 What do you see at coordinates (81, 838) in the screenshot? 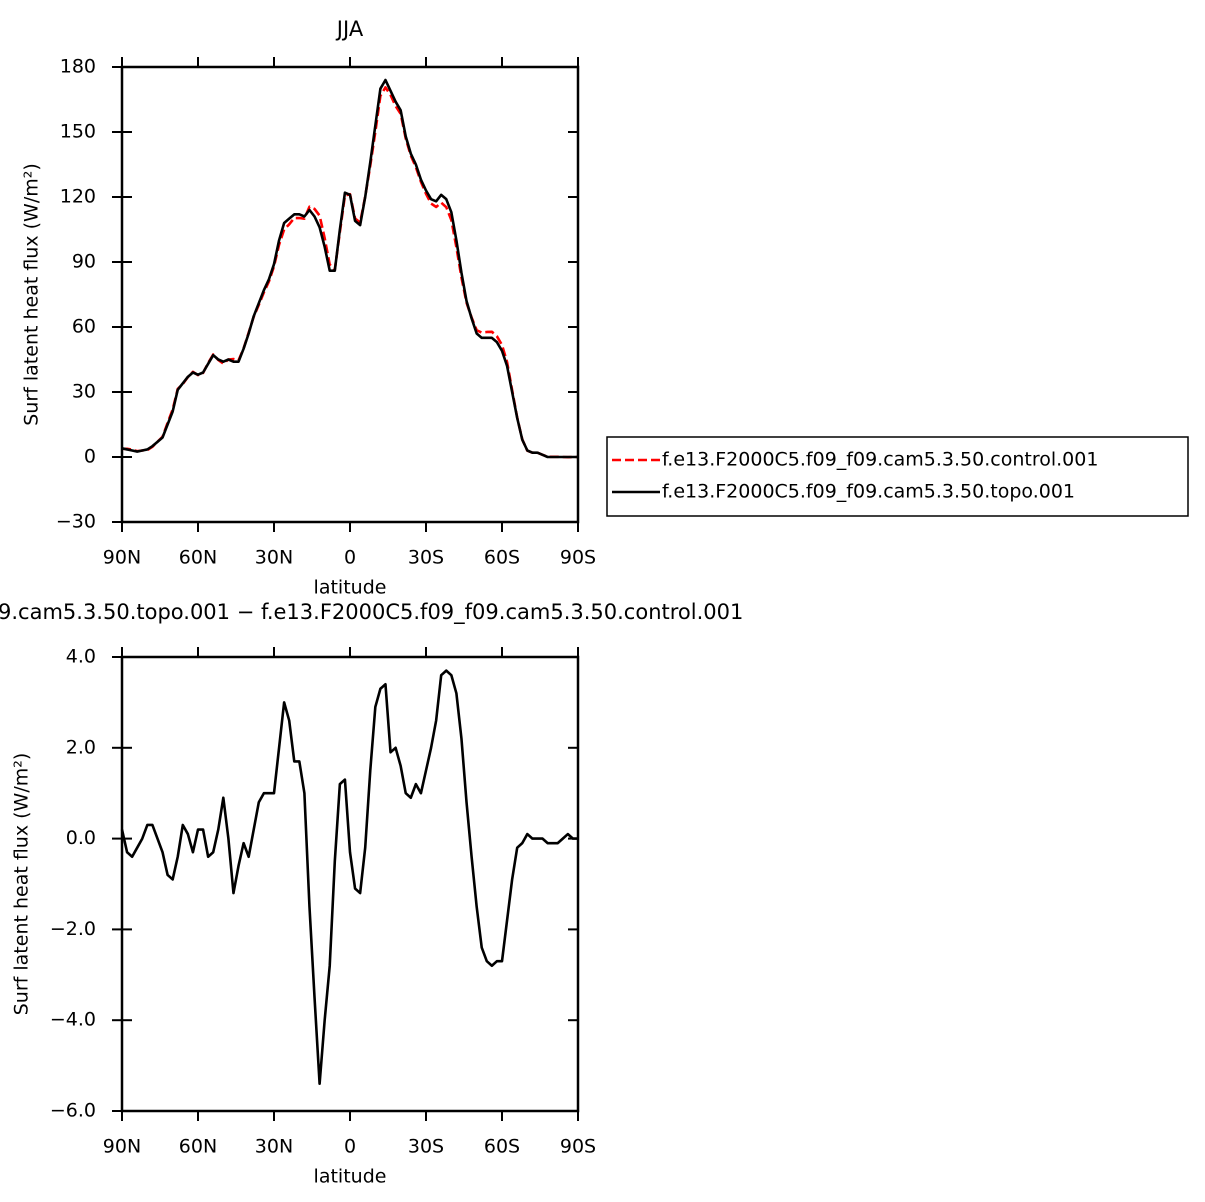
I see `y-tick-label: 0.0` at bounding box center [81, 838].